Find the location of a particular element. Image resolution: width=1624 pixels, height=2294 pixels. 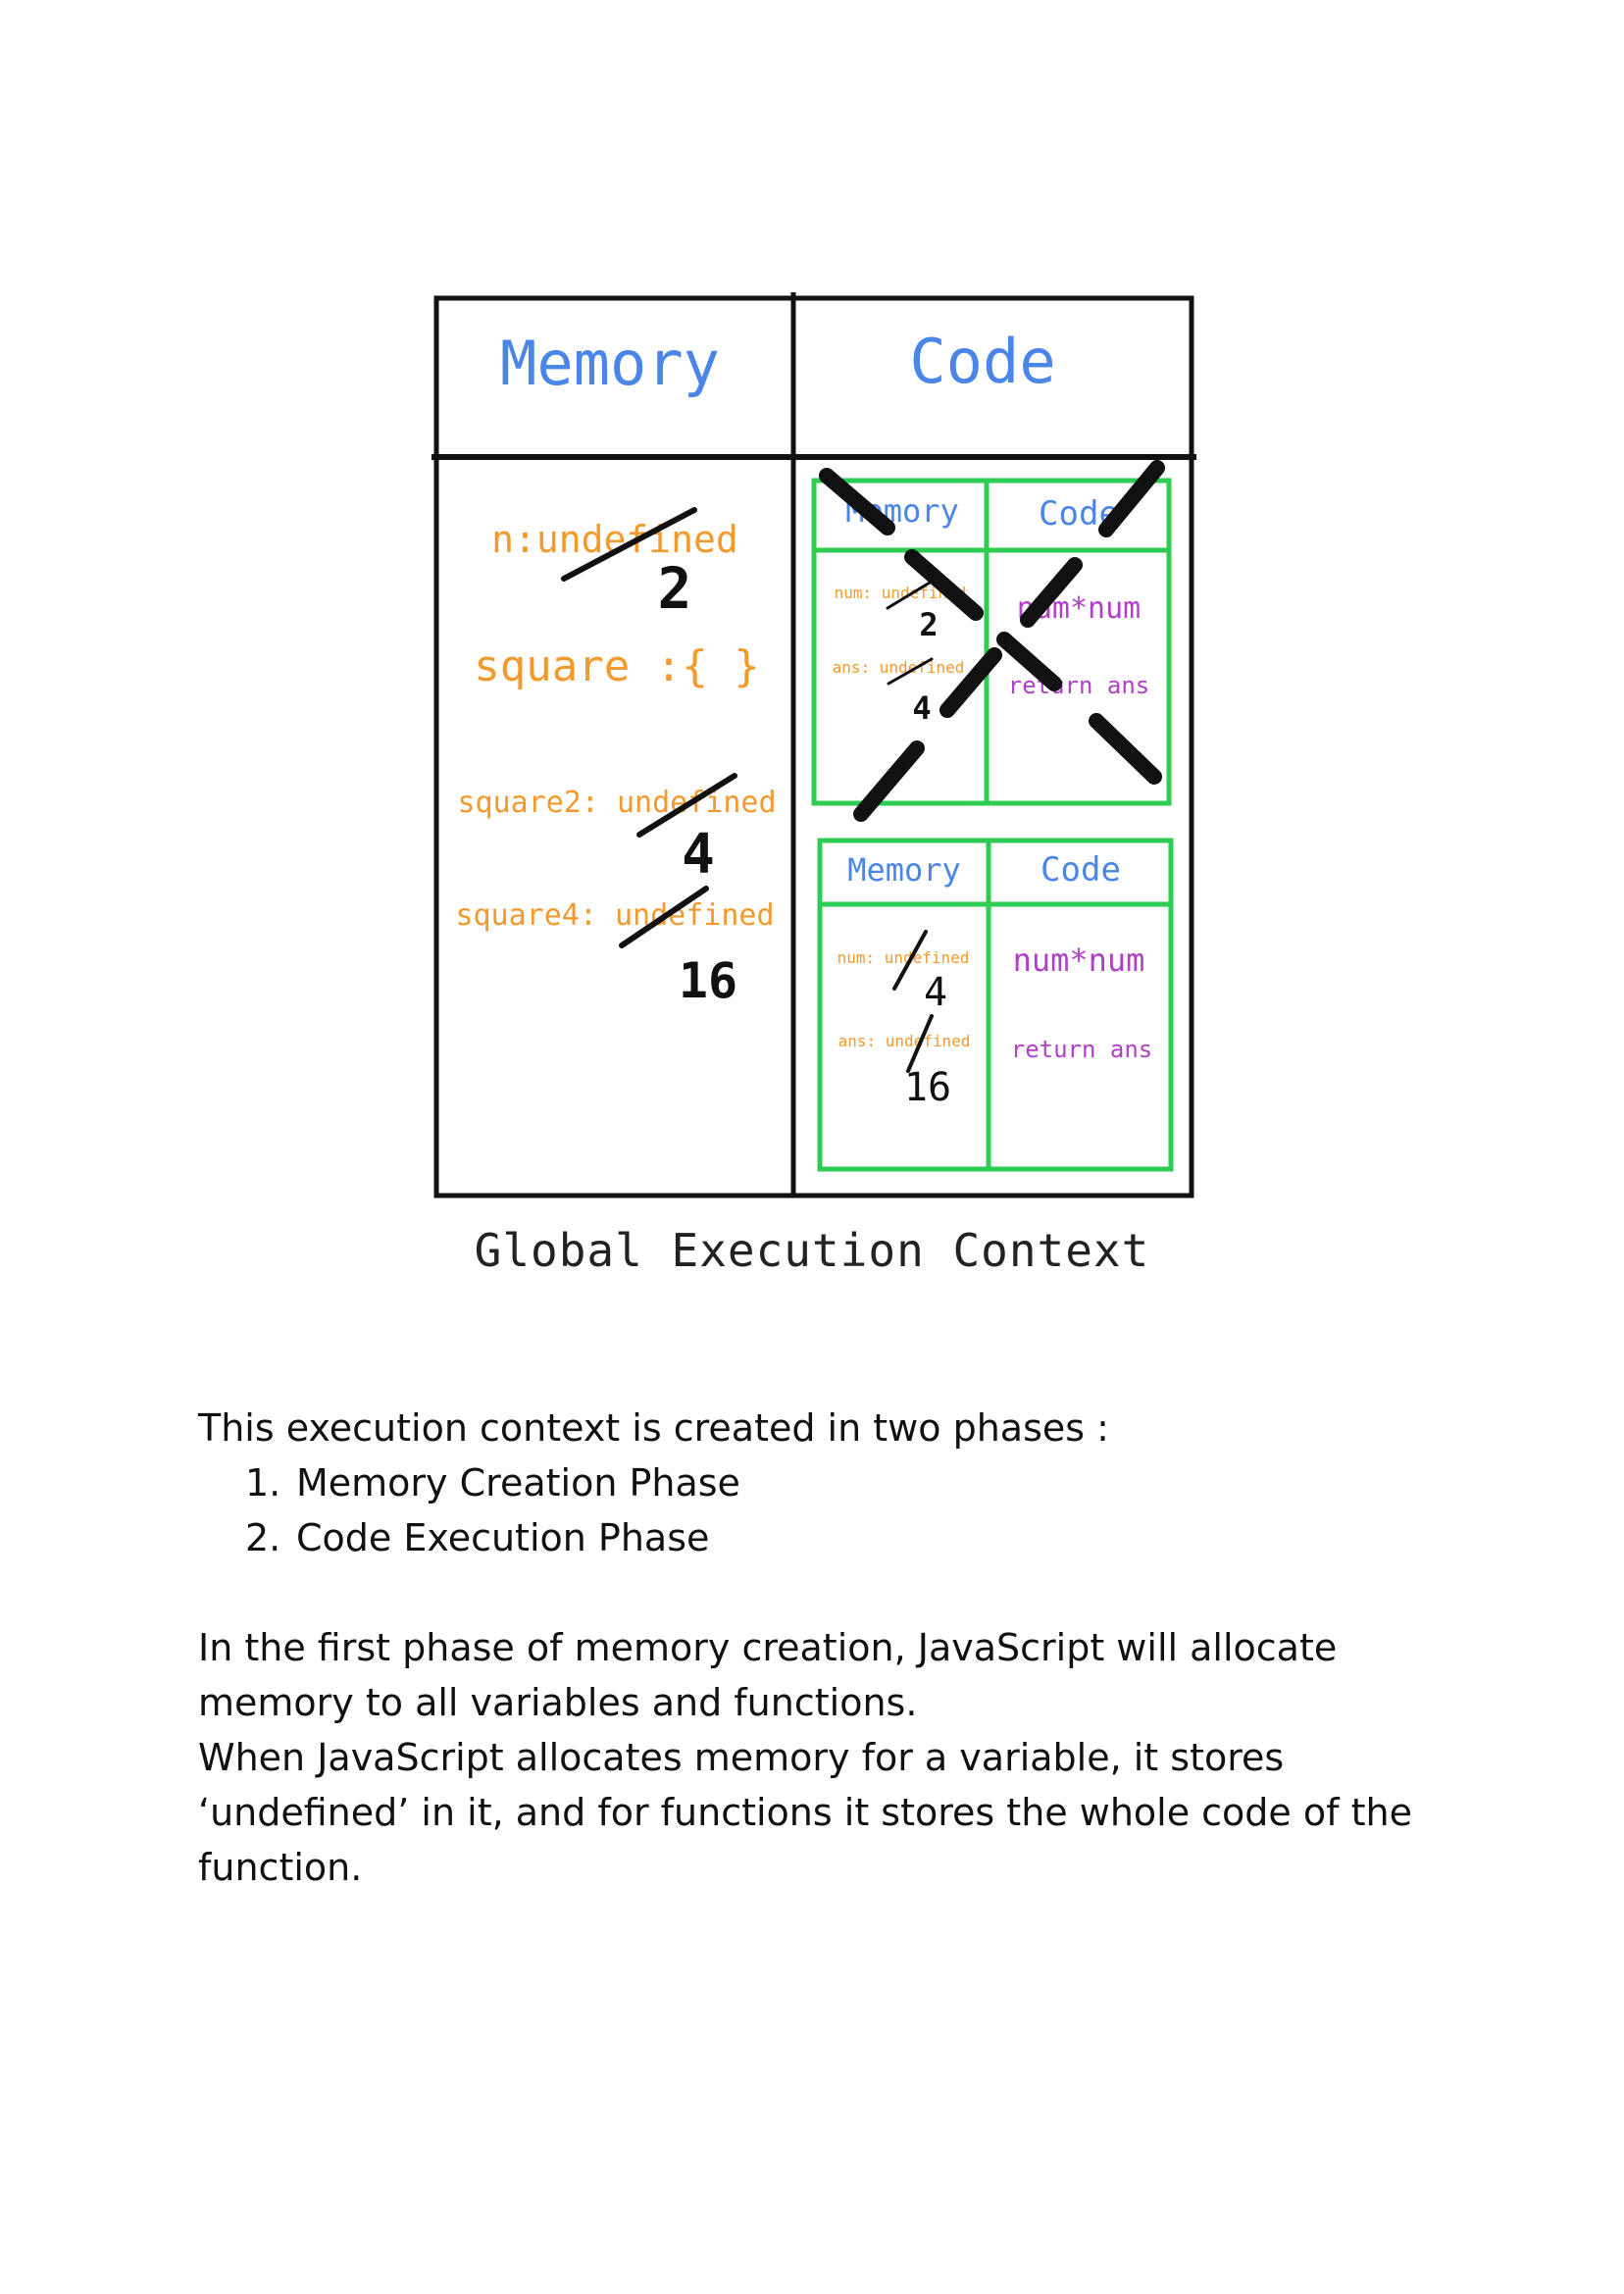

context1-ans-entry: ans: undefined is located at coordinates (899, 667).